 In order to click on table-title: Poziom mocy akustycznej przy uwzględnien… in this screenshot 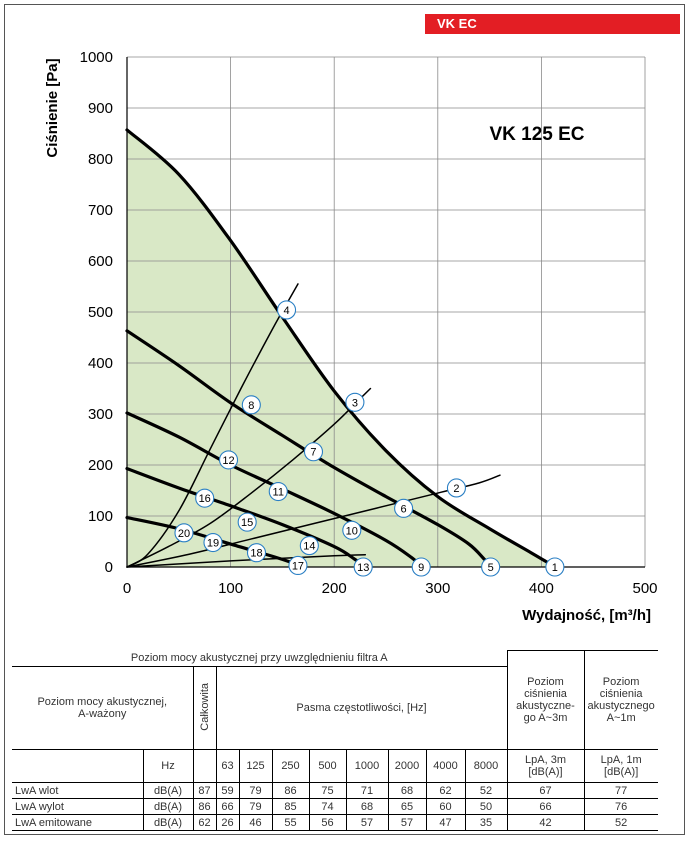, I will do `click(260, 658)`.